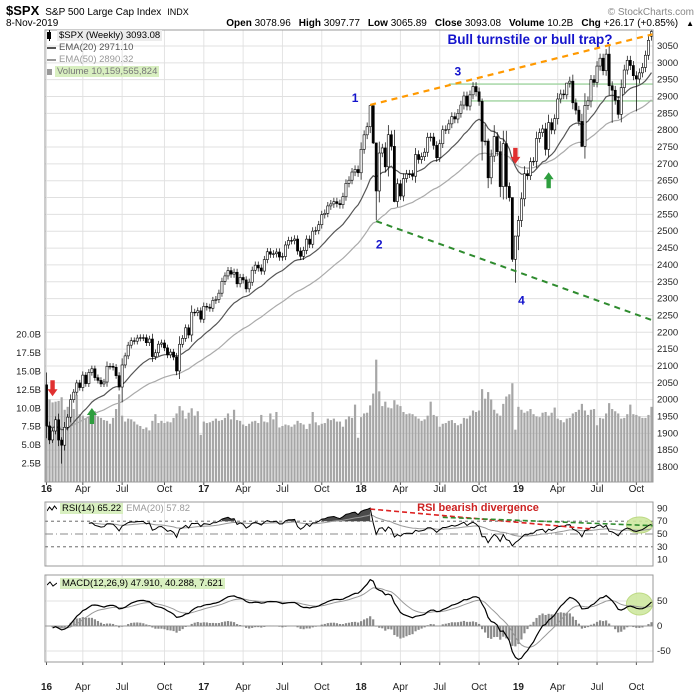 Image resolution: width=700 pixels, height=700 pixels. I want to click on ema50-line-icon, so click(51, 59).